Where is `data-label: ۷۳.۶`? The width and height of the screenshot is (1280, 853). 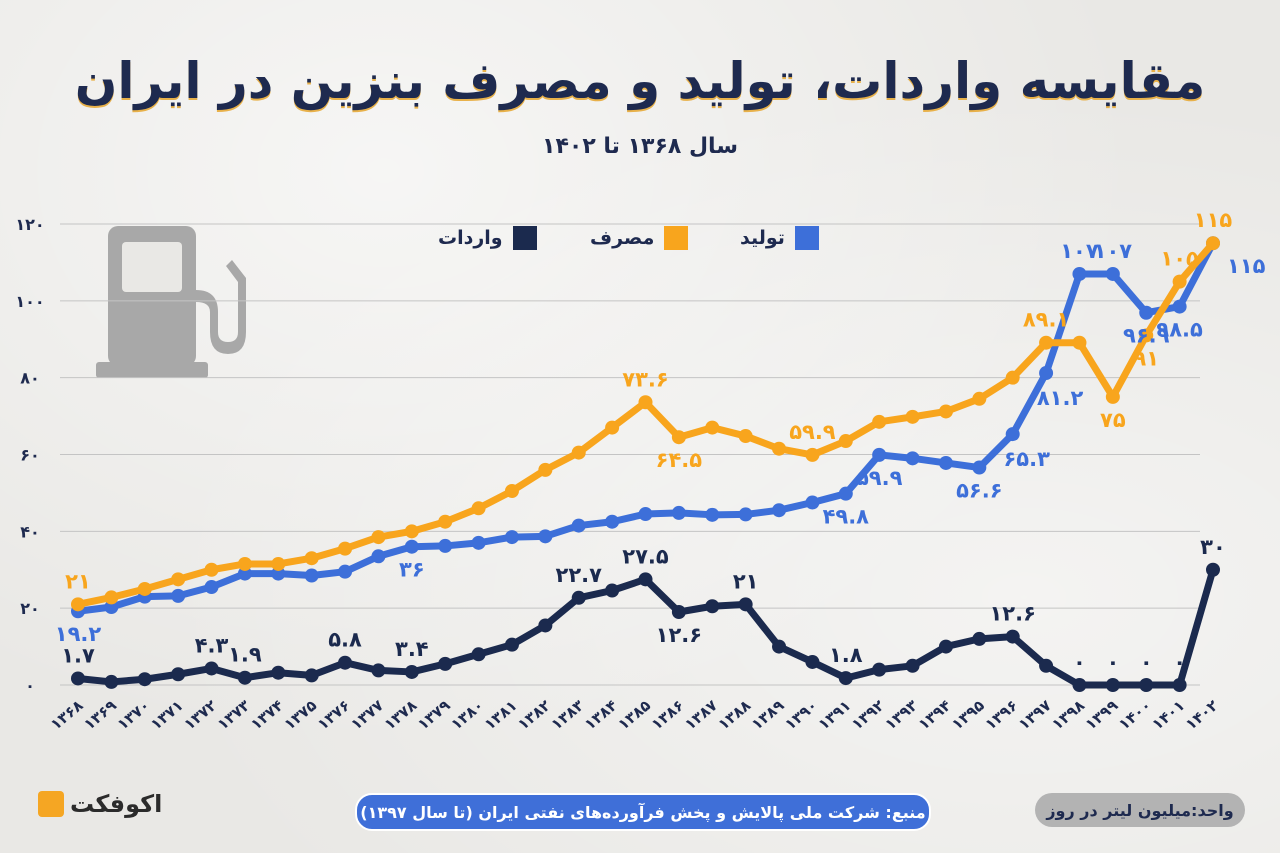
data-label: ۷۳.۶ is located at coordinates (645, 379).